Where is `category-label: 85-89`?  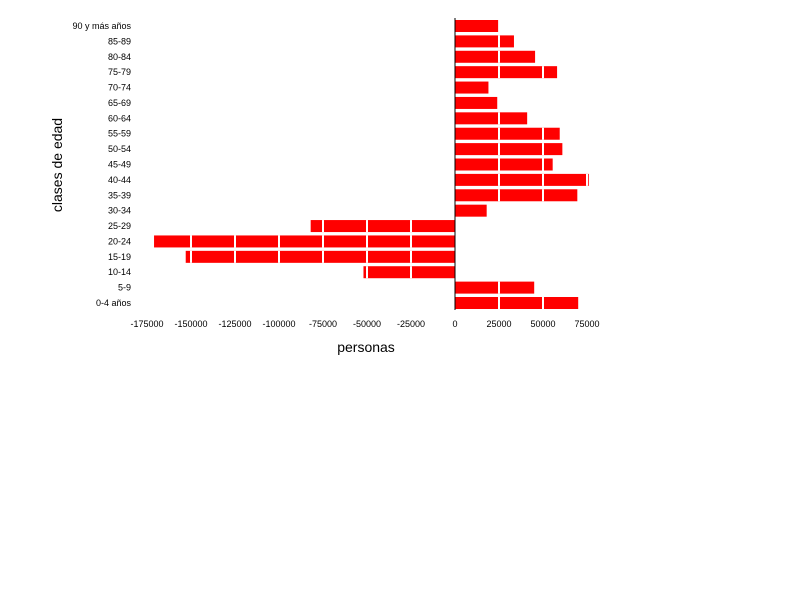
category-label: 85-89 is located at coordinates (119, 41).